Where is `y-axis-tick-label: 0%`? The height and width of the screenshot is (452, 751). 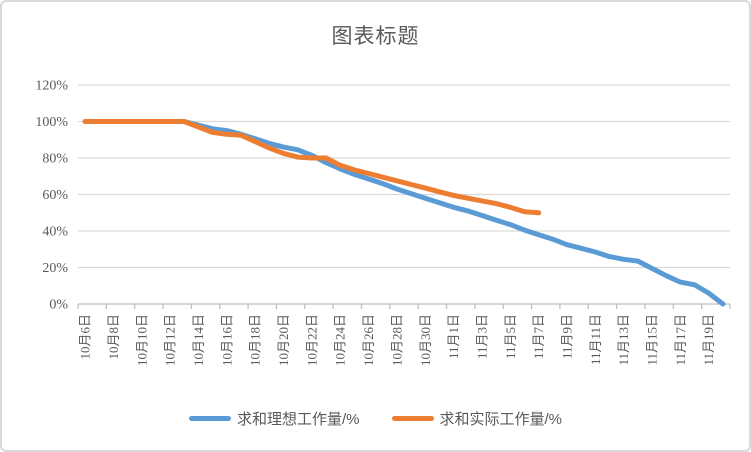
y-axis-tick-label: 0% is located at coordinates (58, 305).